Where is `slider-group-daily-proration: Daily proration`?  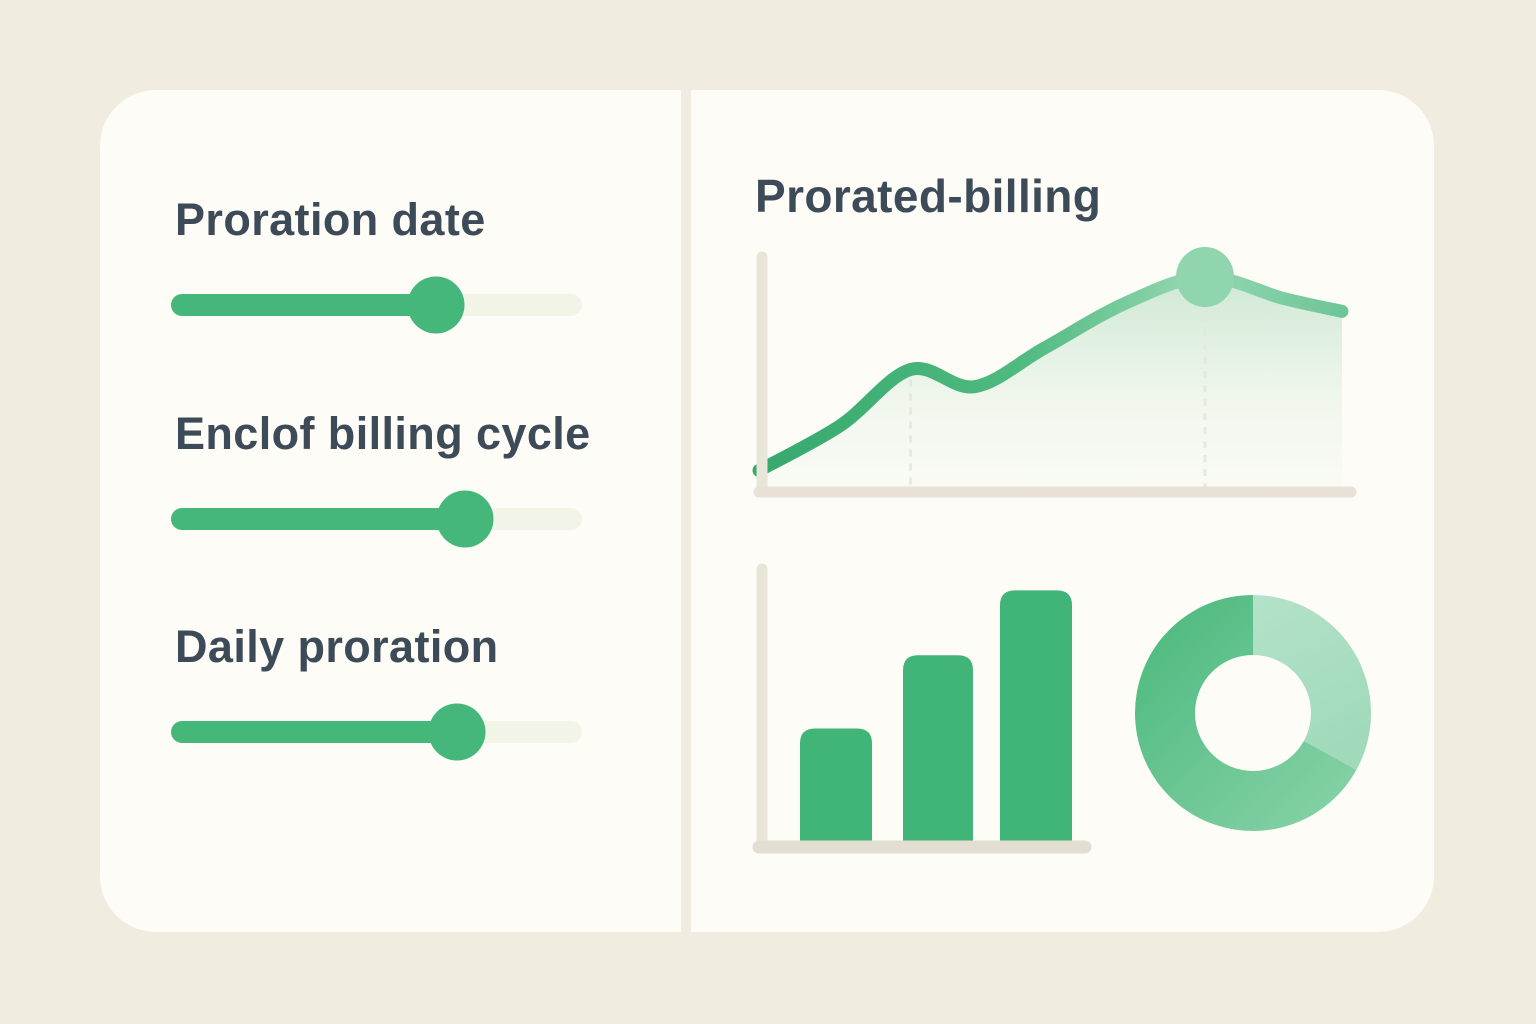 slider-group-daily-proration: Daily proration is located at coordinates (376, 689).